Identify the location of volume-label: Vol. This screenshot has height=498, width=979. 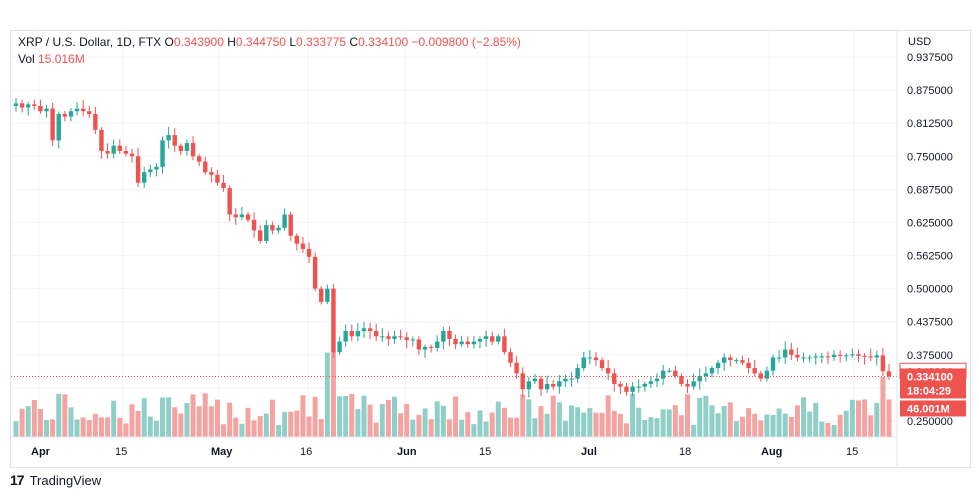
(26, 59).